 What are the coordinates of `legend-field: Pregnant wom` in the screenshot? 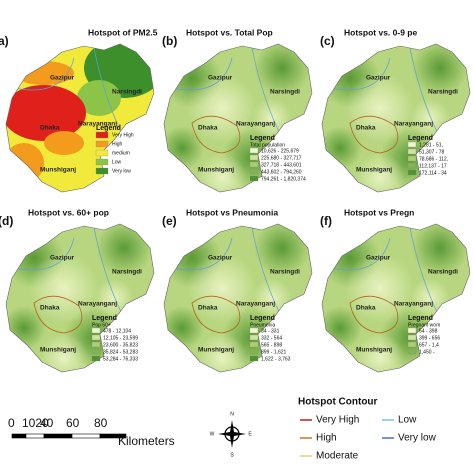 It's located at (424, 325).